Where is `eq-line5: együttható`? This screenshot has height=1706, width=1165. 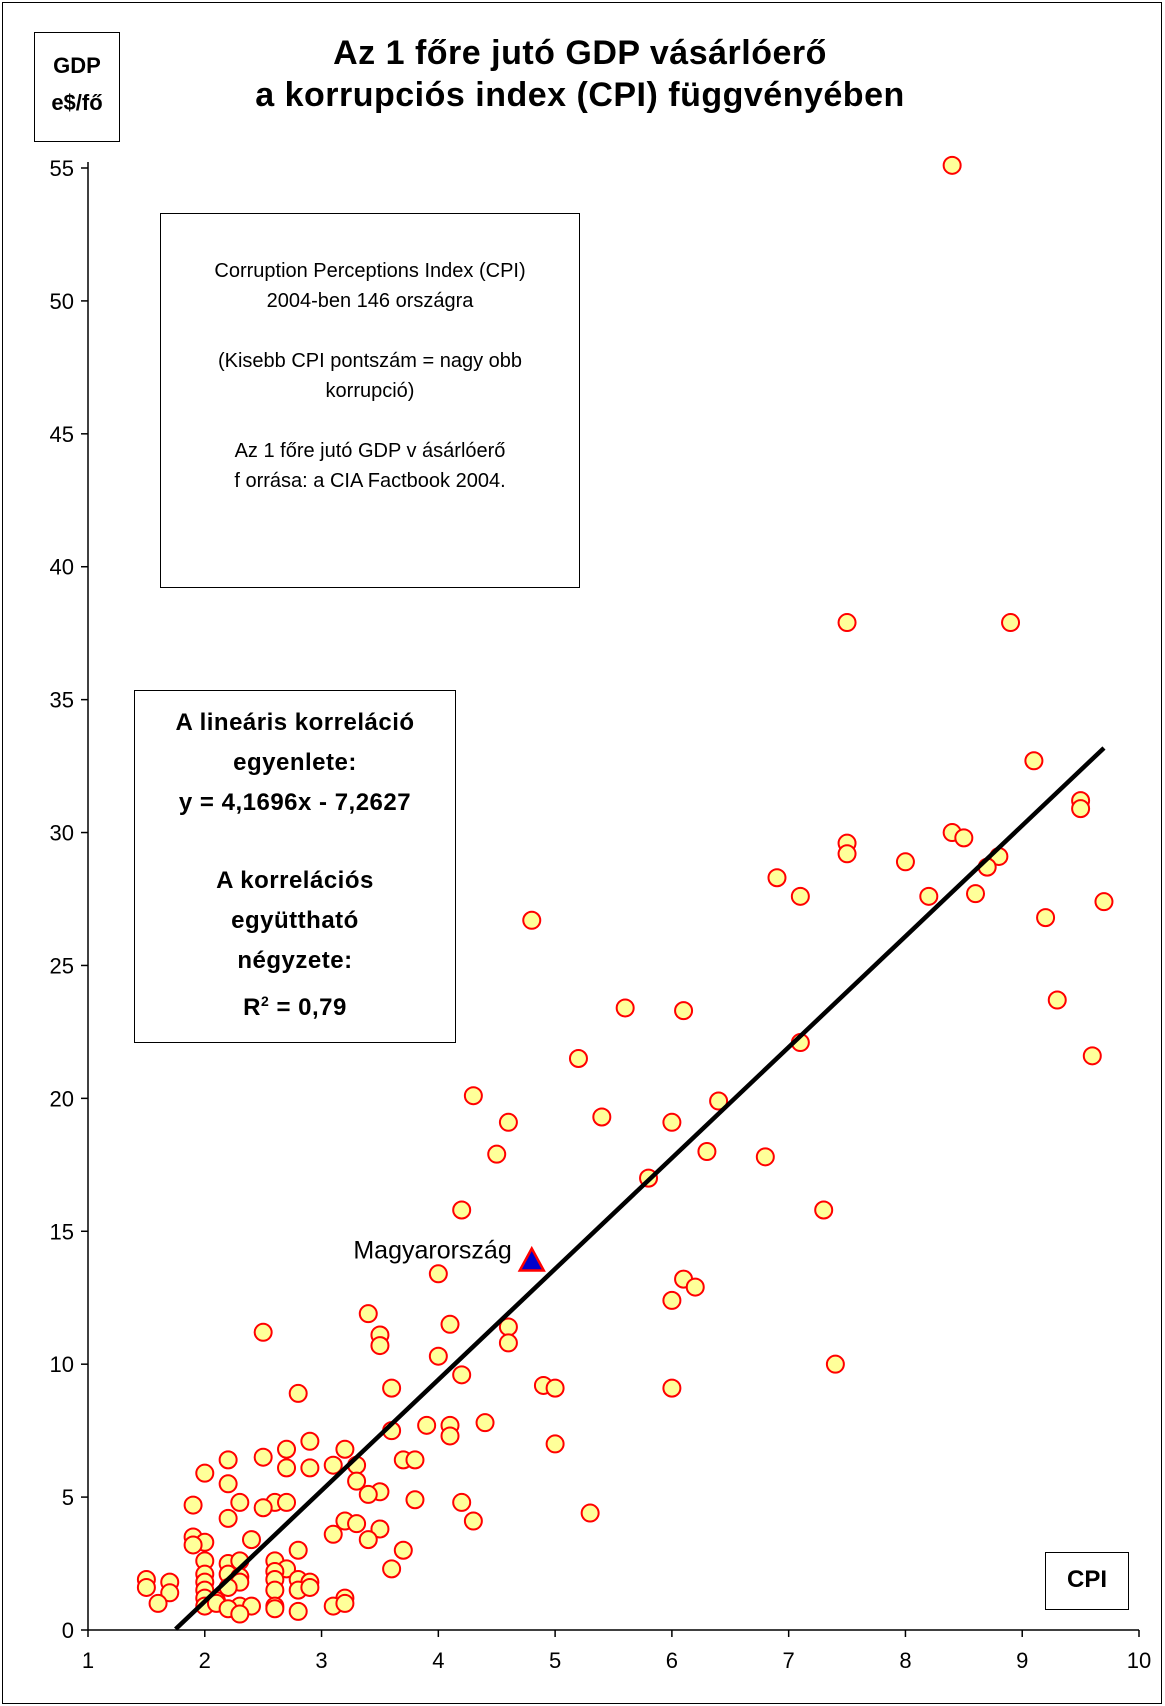
eq-line5: együttható is located at coordinates (295, 920).